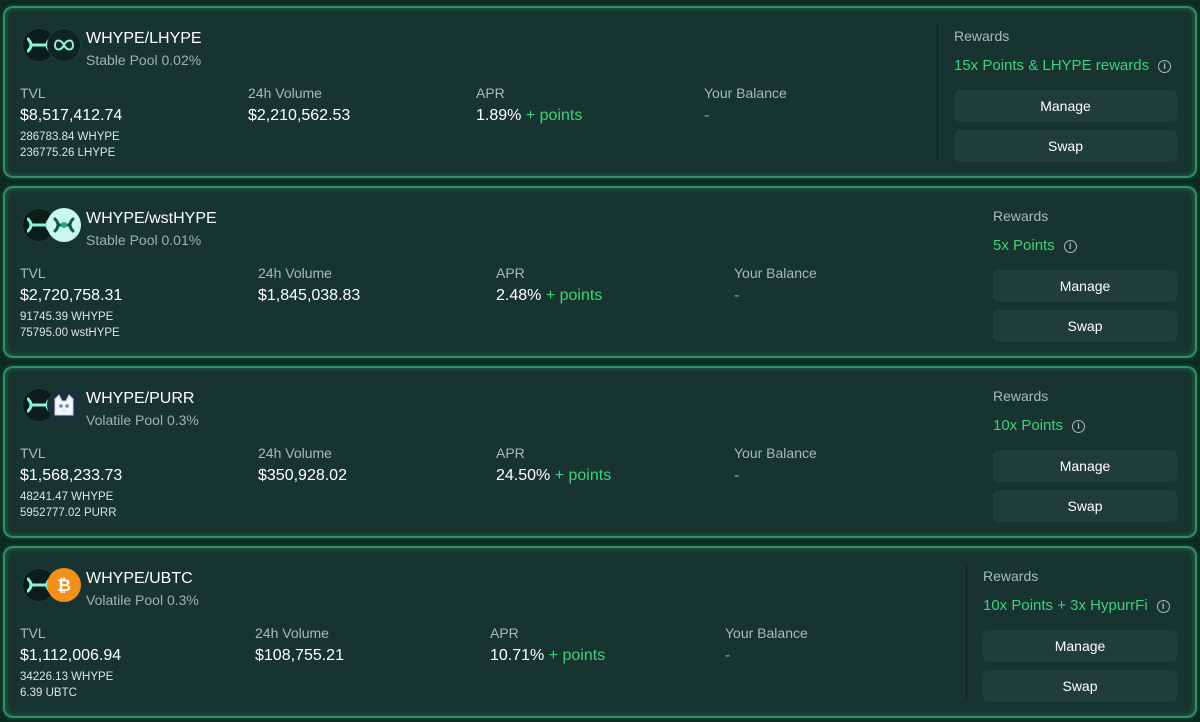 This screenshot has width=1200, height=722. I want to click on apr-percent: 24.50%, so click(523, 475).